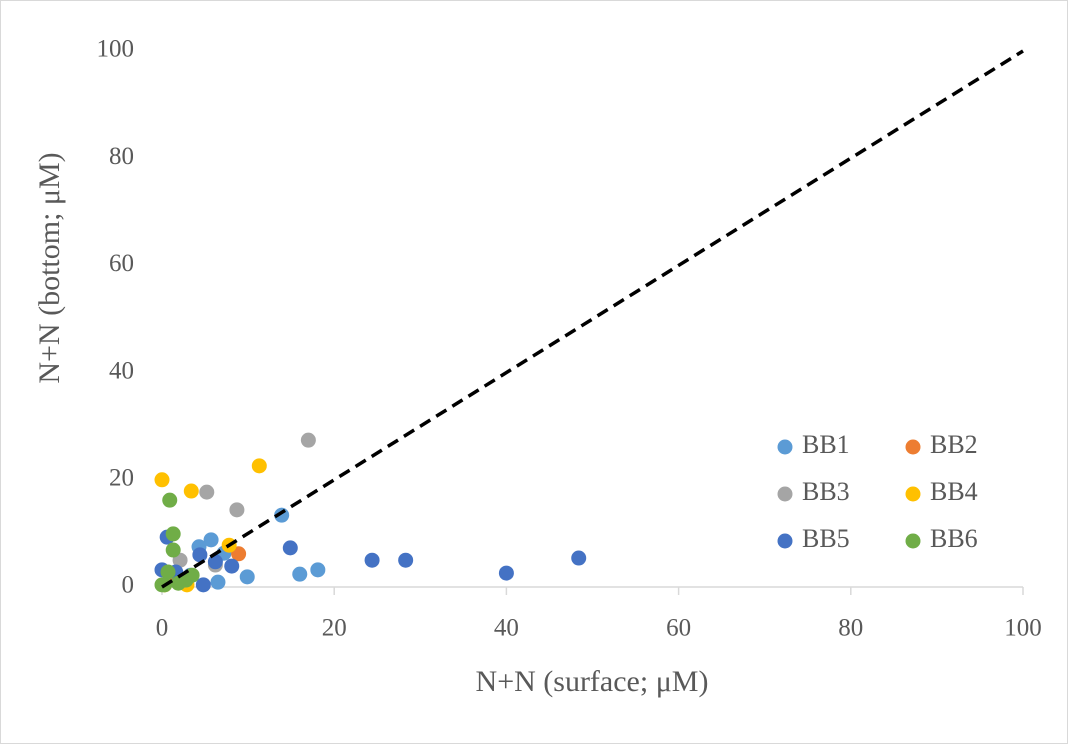  I want to click on y-tick-label: 100, so click(116, 49).